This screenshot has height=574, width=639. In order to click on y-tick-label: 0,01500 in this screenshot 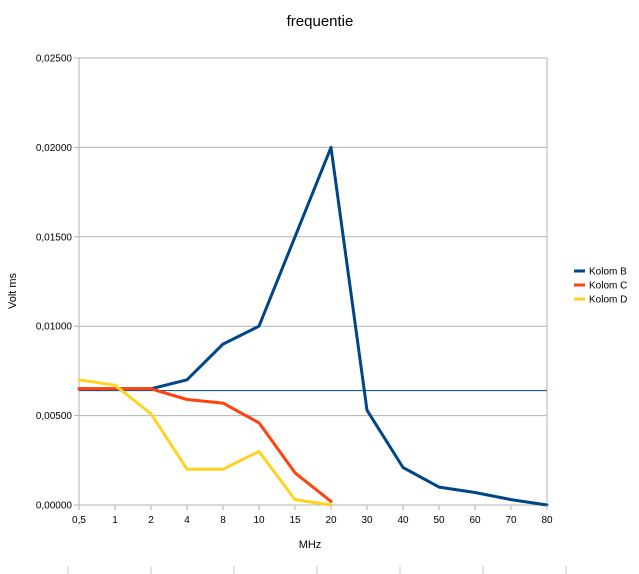, I will do `click(54, 237)`.